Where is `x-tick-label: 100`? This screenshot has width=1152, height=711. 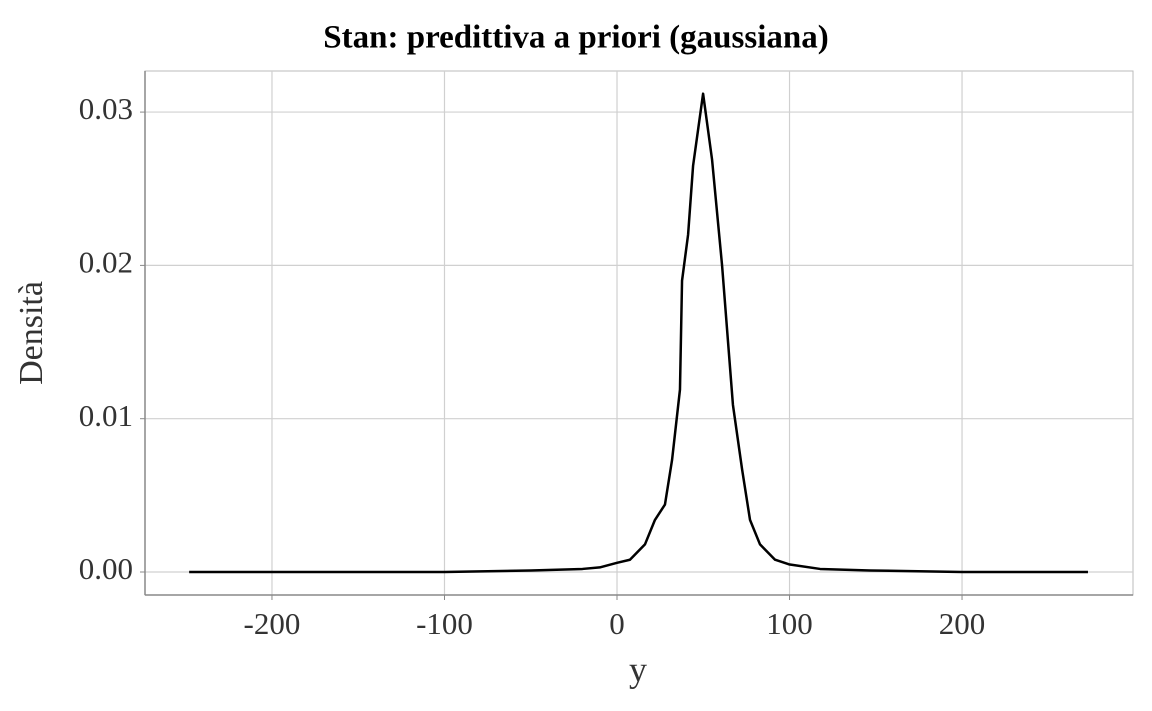
x-tick-label: 100 is located at coordinates (789, 623).